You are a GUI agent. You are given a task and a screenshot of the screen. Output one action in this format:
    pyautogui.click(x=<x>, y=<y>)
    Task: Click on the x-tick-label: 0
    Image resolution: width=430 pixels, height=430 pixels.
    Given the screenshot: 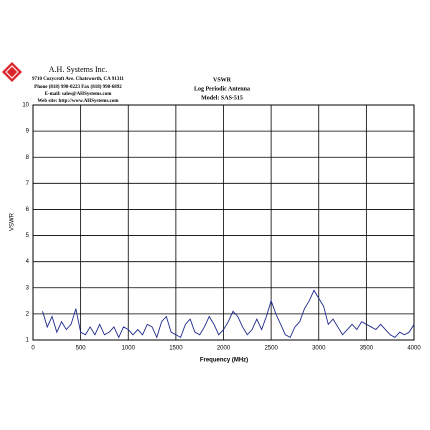 What is the action you would take?
    pyautogui.click(x=33, y=349)
    